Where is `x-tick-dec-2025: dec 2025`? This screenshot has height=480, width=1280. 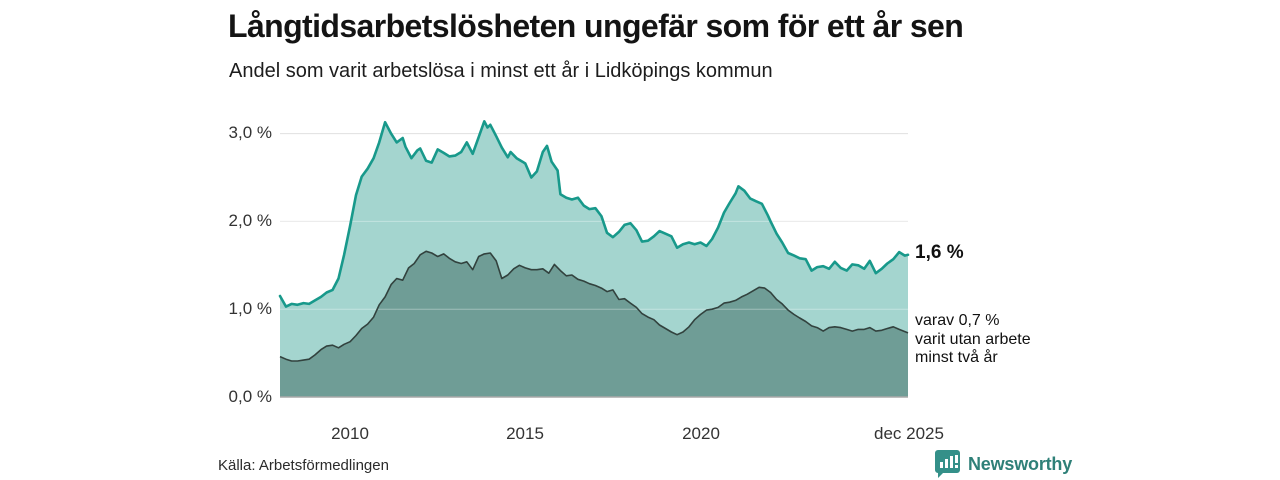
x-tick-dec-2025: dec 2025 is located at coordinates (909, 433).